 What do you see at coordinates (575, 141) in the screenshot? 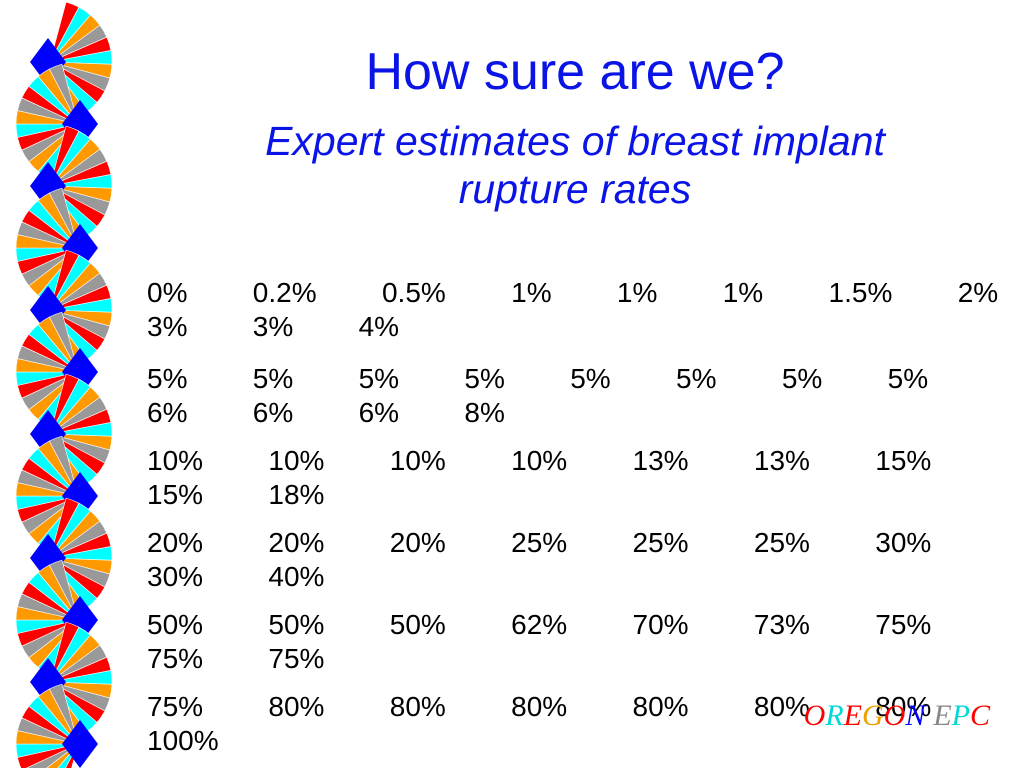
I see `subtitle-line-1: Expert estimates of breast implant` at bounding box center [575, 141].